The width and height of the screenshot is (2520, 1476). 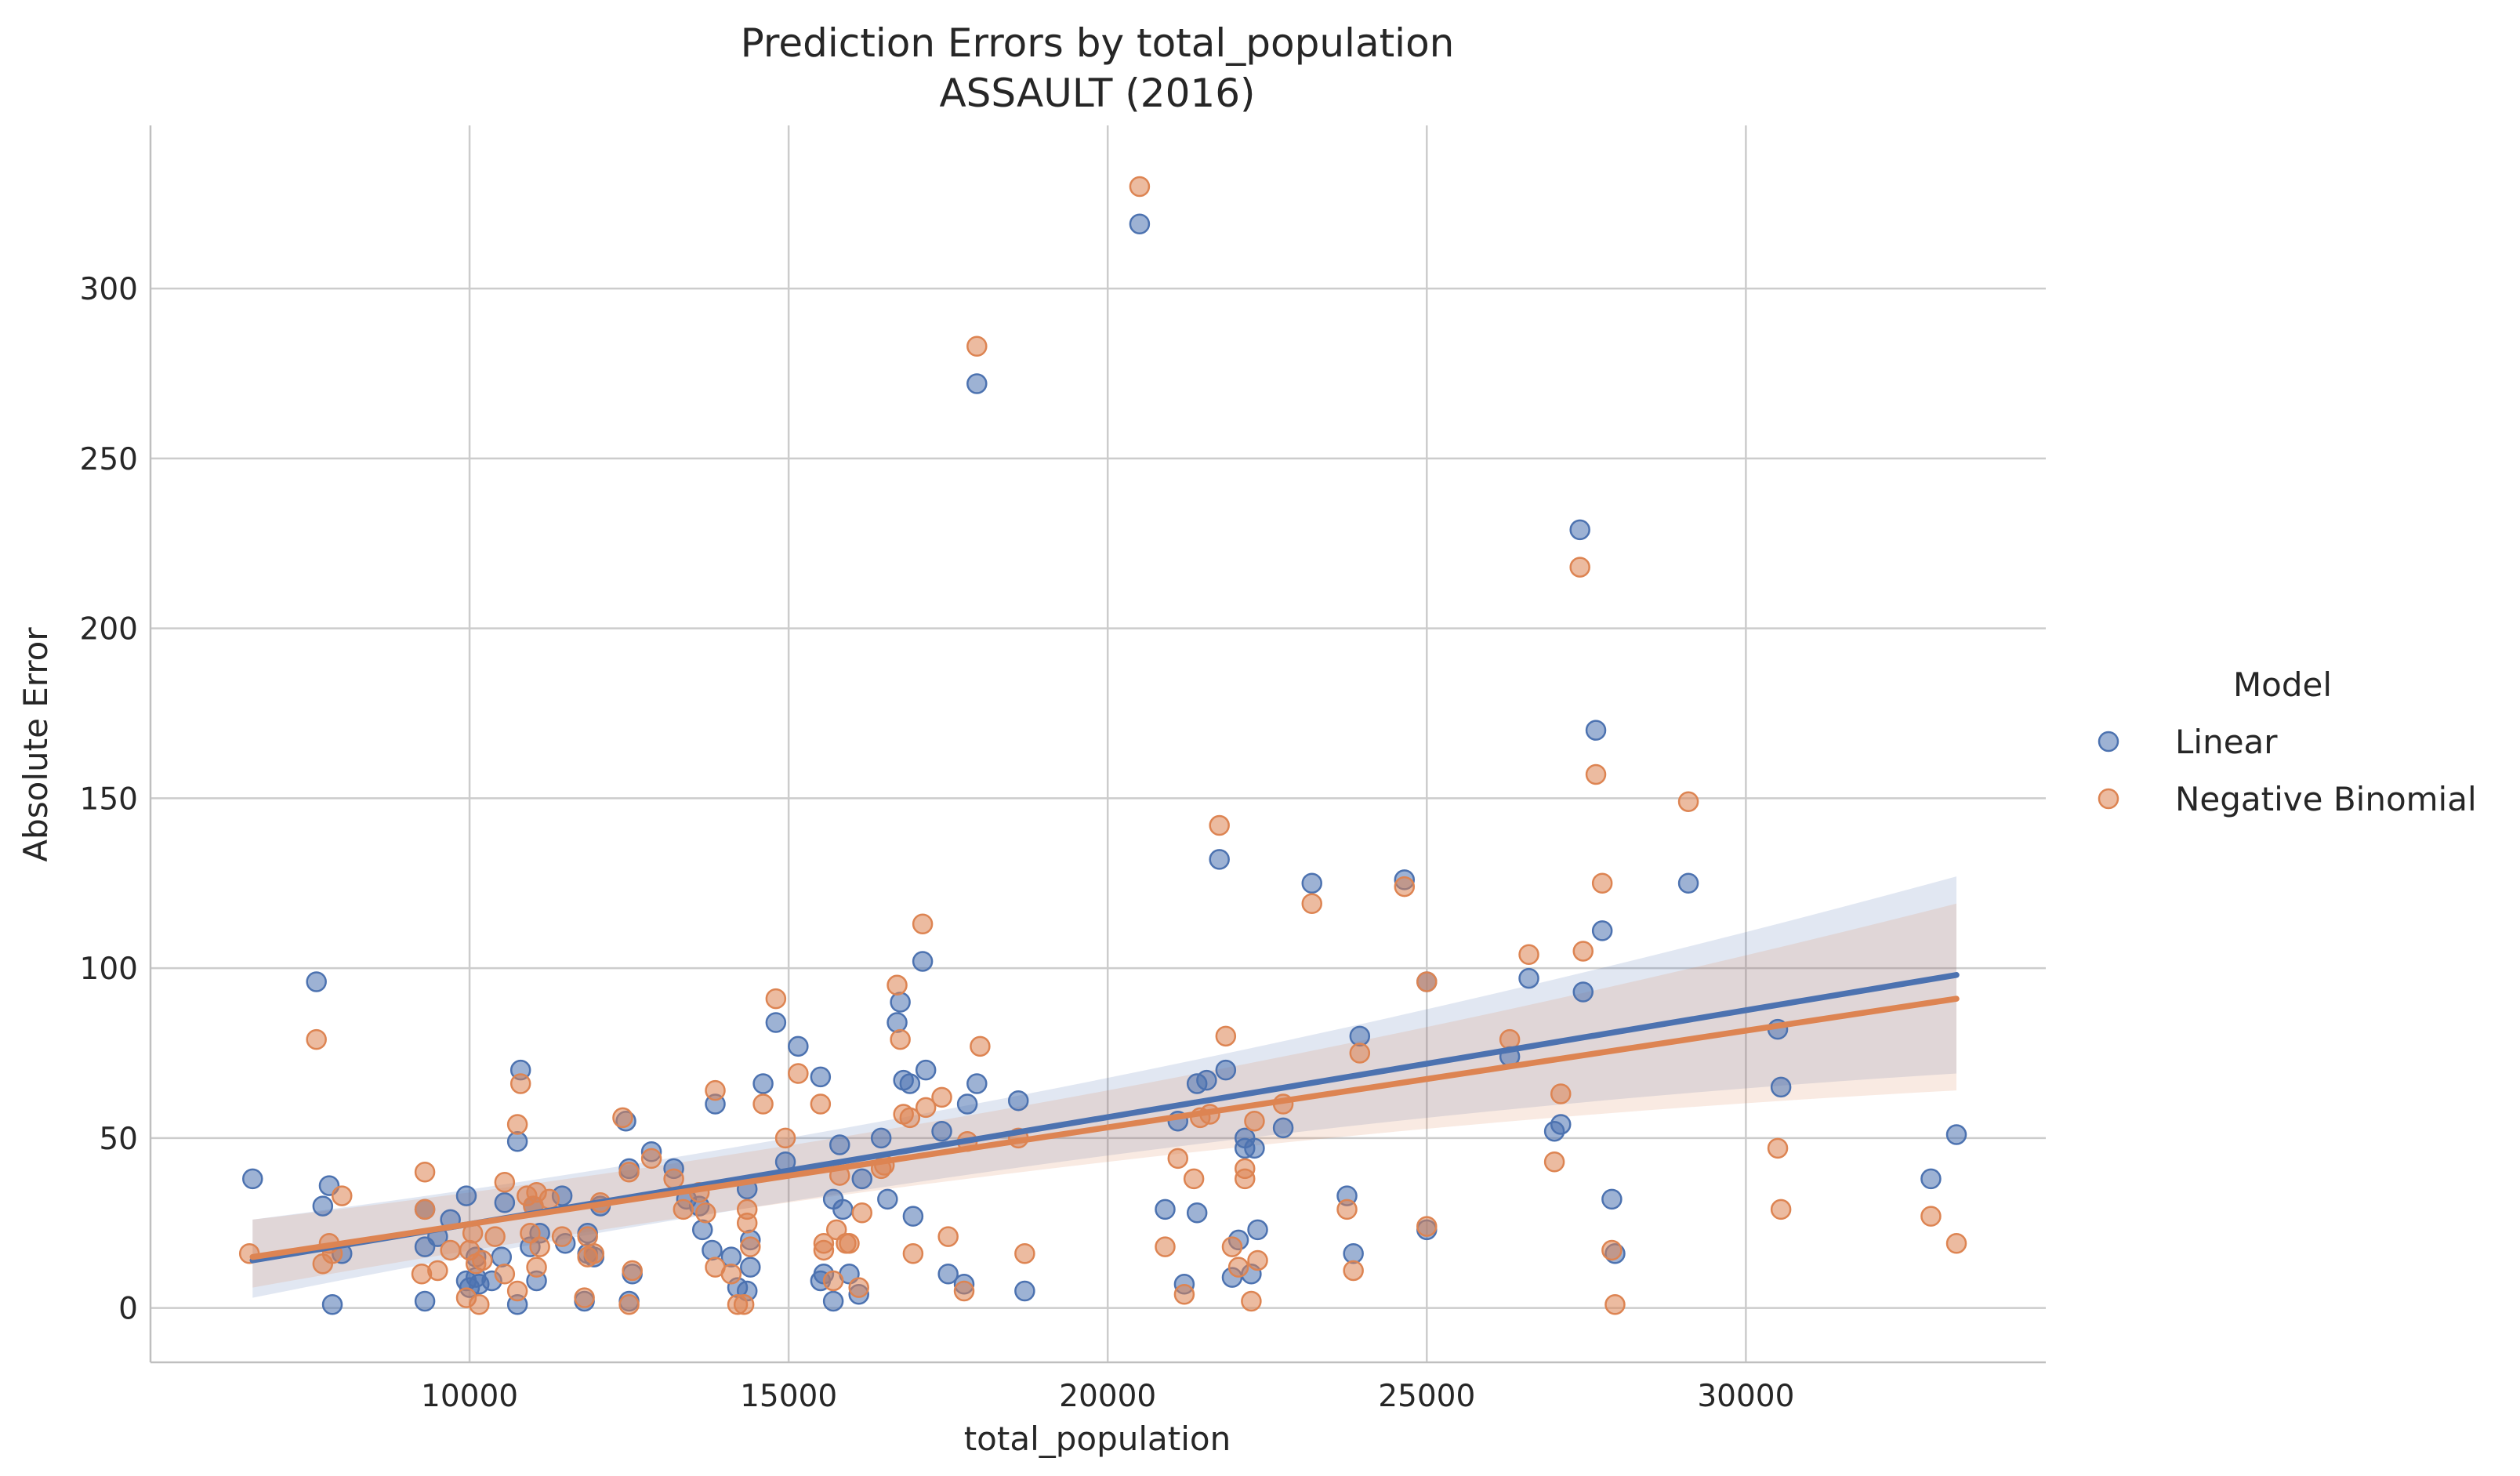 I want to click on y-tick-label: 0, so click(x=128, y=1309).